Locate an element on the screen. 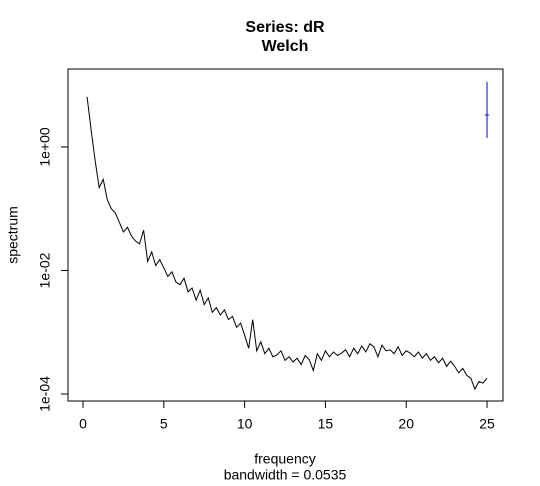 Image resolution: width=540 pixels, height=486 pixels. y-tick-label: 1e-04 is located at coordinates (45, 394).